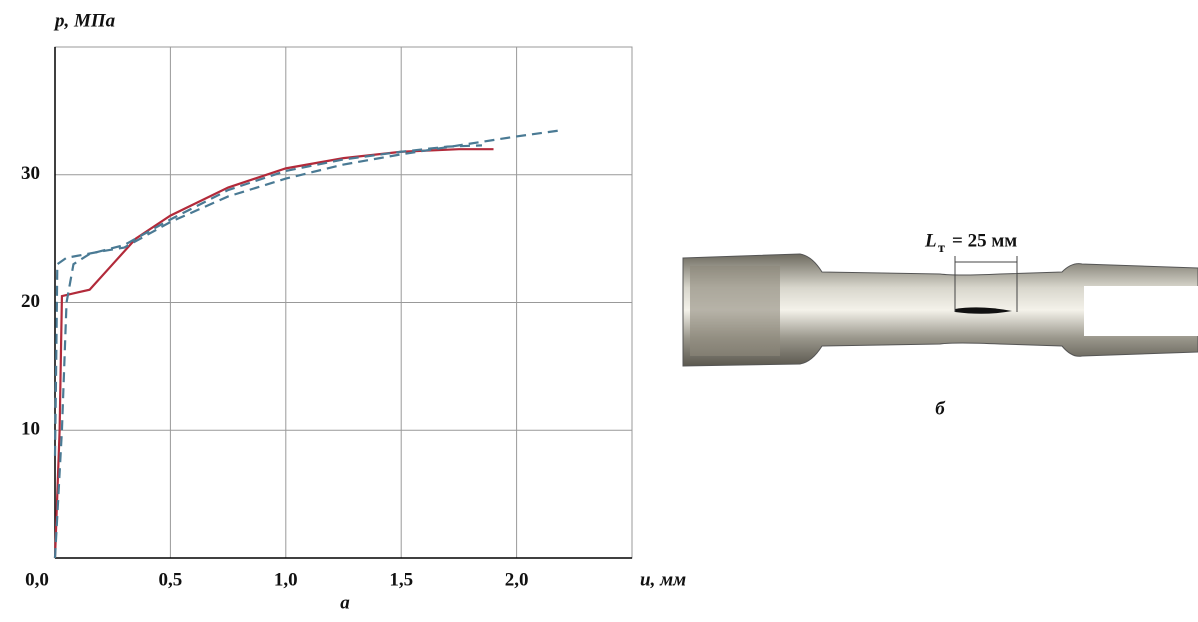 Image resolution: width=1198 pixels, height=622 pixels. Describe the element at coordinates (983, 310) in the screenshot. I see `fracture` at that location.